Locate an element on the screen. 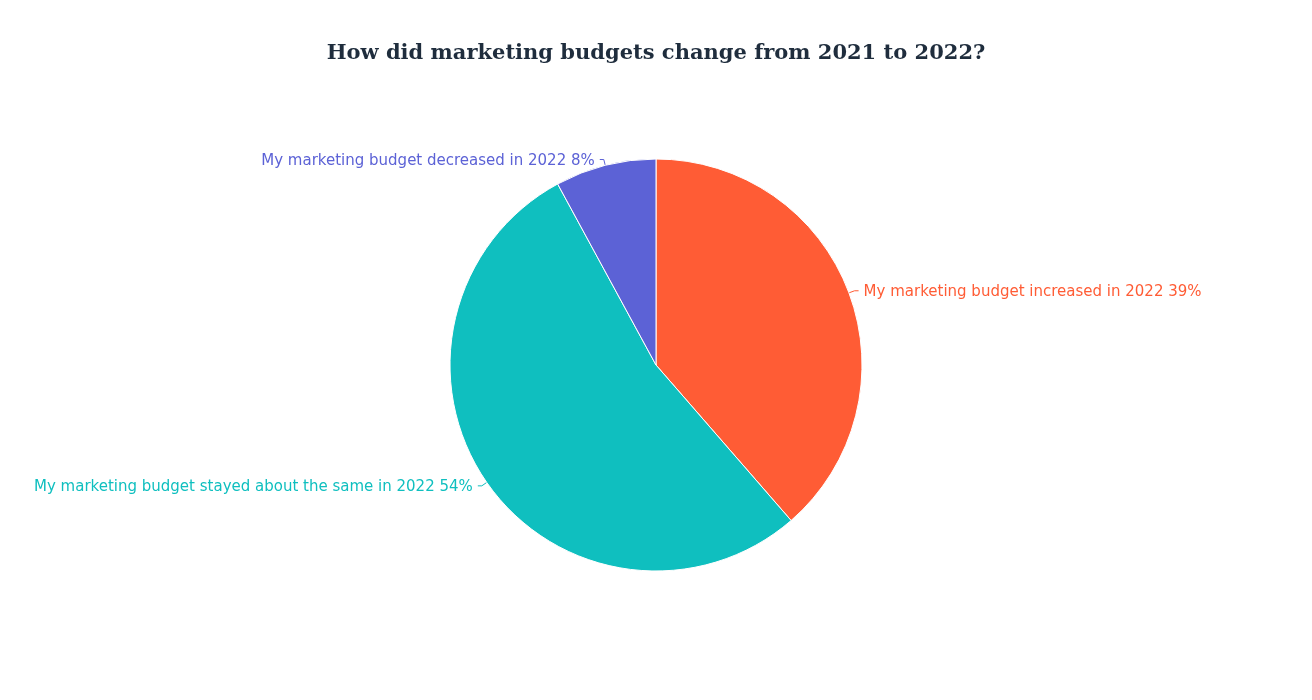  slice-label: My marketing budget decreased in 2022 8% is located at coordinates (428, 159).